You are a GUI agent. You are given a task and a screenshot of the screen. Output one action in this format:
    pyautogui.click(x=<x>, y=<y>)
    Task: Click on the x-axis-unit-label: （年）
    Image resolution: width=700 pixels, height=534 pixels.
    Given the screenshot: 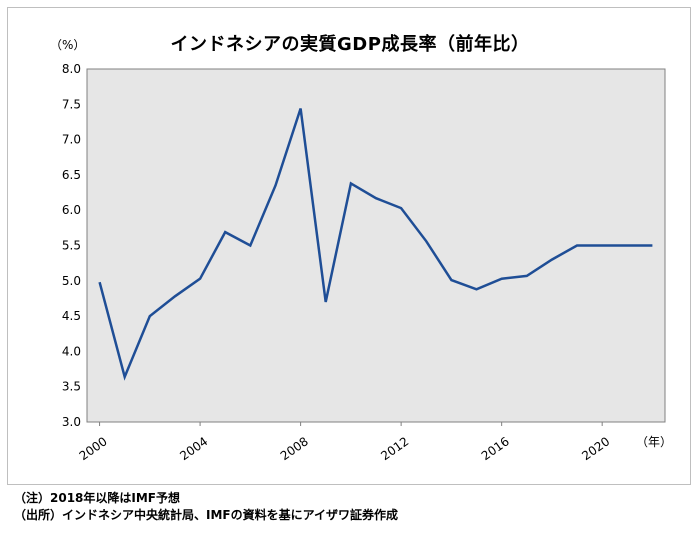 What is the action you would take?
    pyautogui.click(x=654, y=442)
    